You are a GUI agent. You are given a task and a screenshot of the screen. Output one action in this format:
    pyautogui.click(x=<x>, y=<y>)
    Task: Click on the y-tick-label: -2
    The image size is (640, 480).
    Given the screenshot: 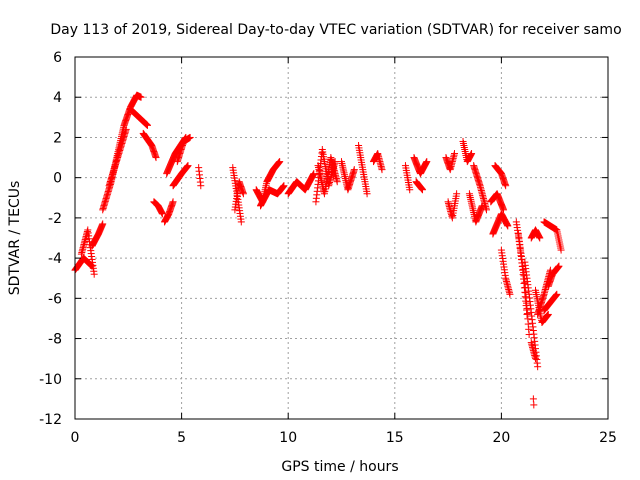 What is the action you would take?
    pyautogui.click(x=55, y=219)
    